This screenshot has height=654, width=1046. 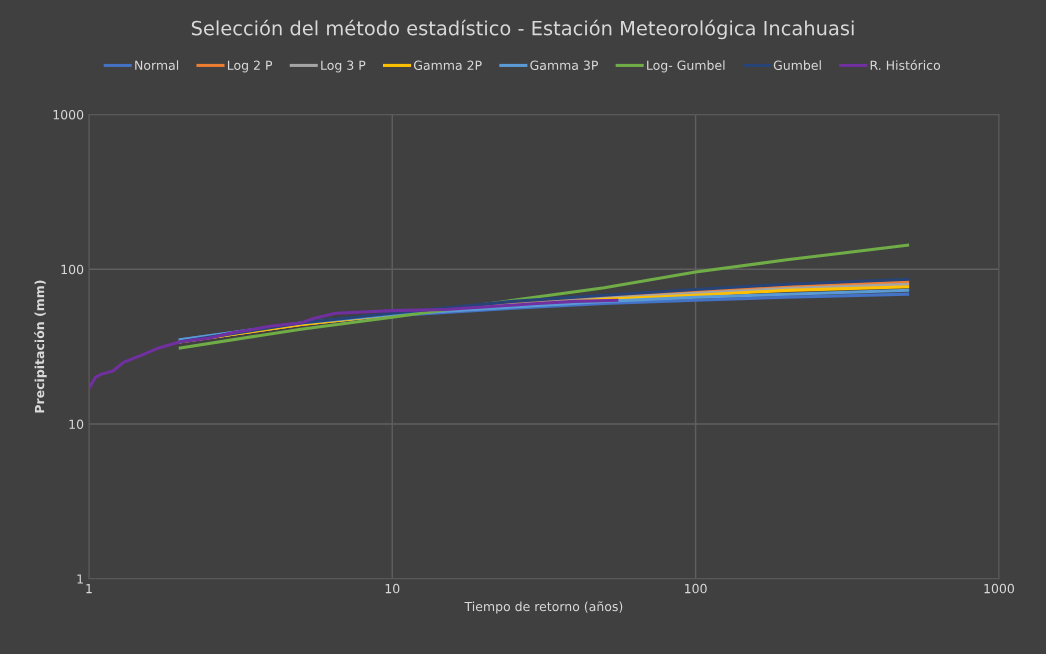 What do you see at coordinates (72, 269) in the screenshot?
I see `y-tick-label: 100` at bounding box center [72, 269].